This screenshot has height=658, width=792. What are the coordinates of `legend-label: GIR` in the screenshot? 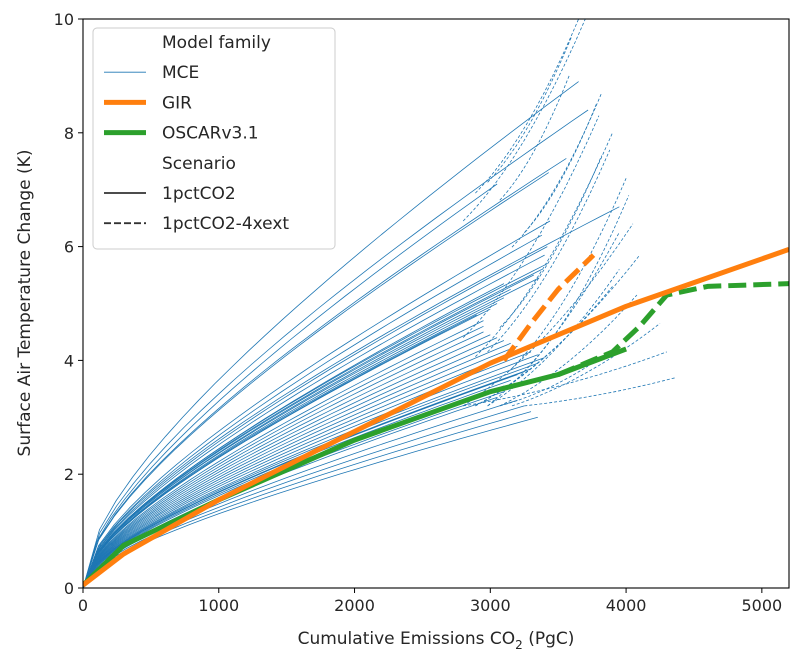 It's located at (177, 103).